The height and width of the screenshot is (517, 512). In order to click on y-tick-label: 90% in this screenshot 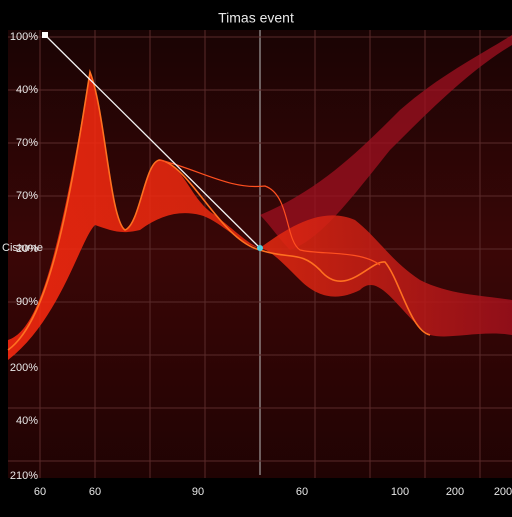, I will do `click(27, 302)`.